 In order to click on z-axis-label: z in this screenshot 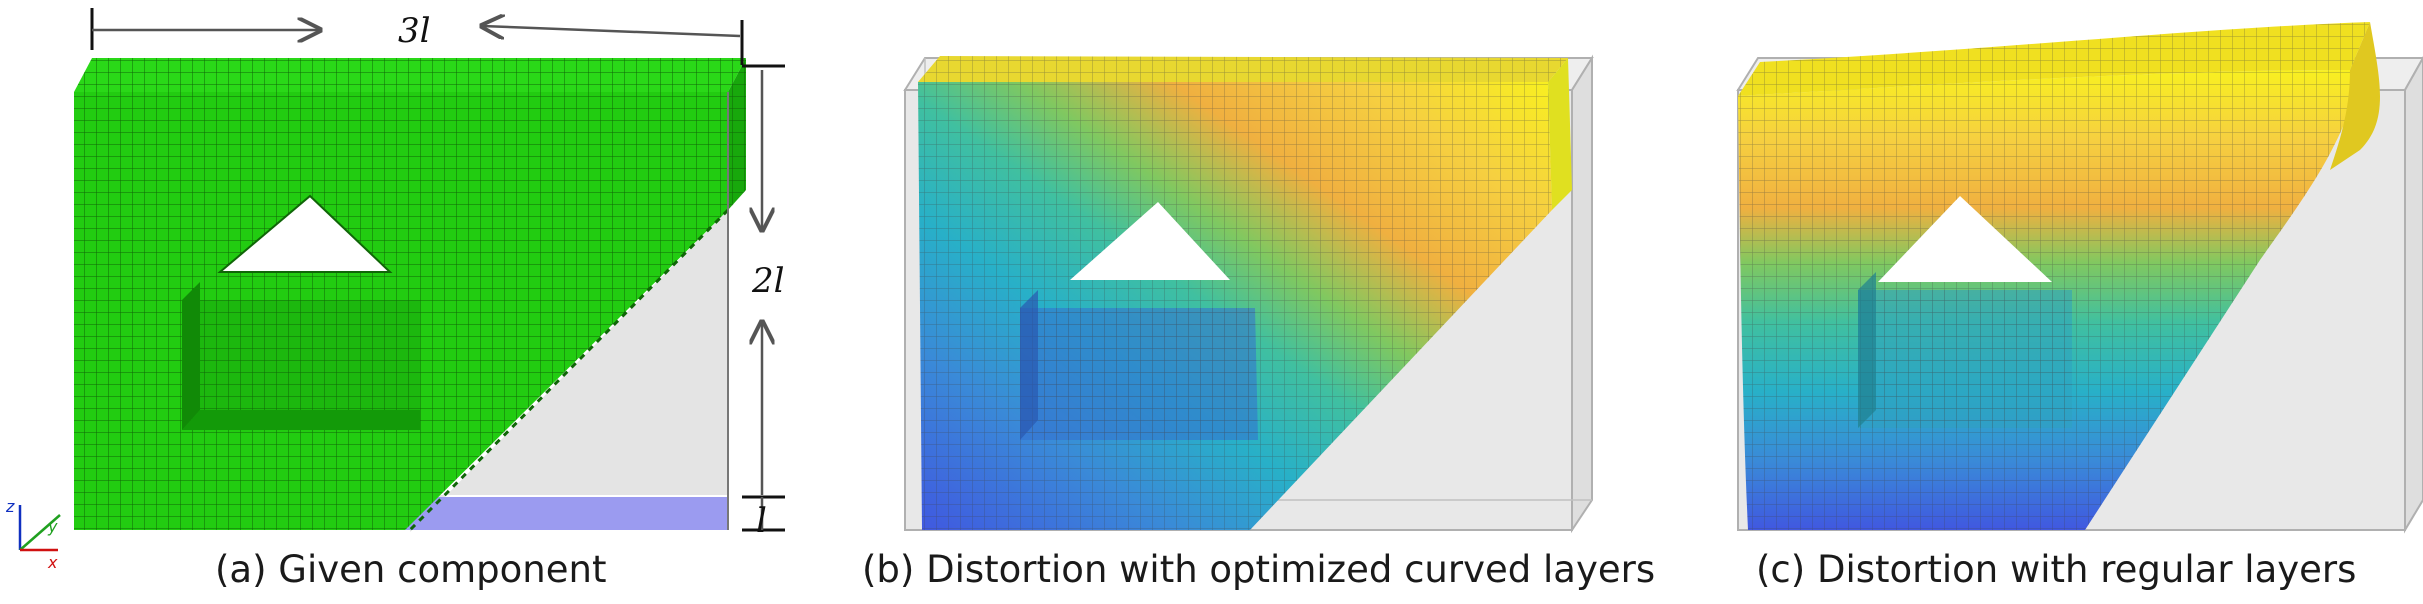, I will do `click(10, 506)`.